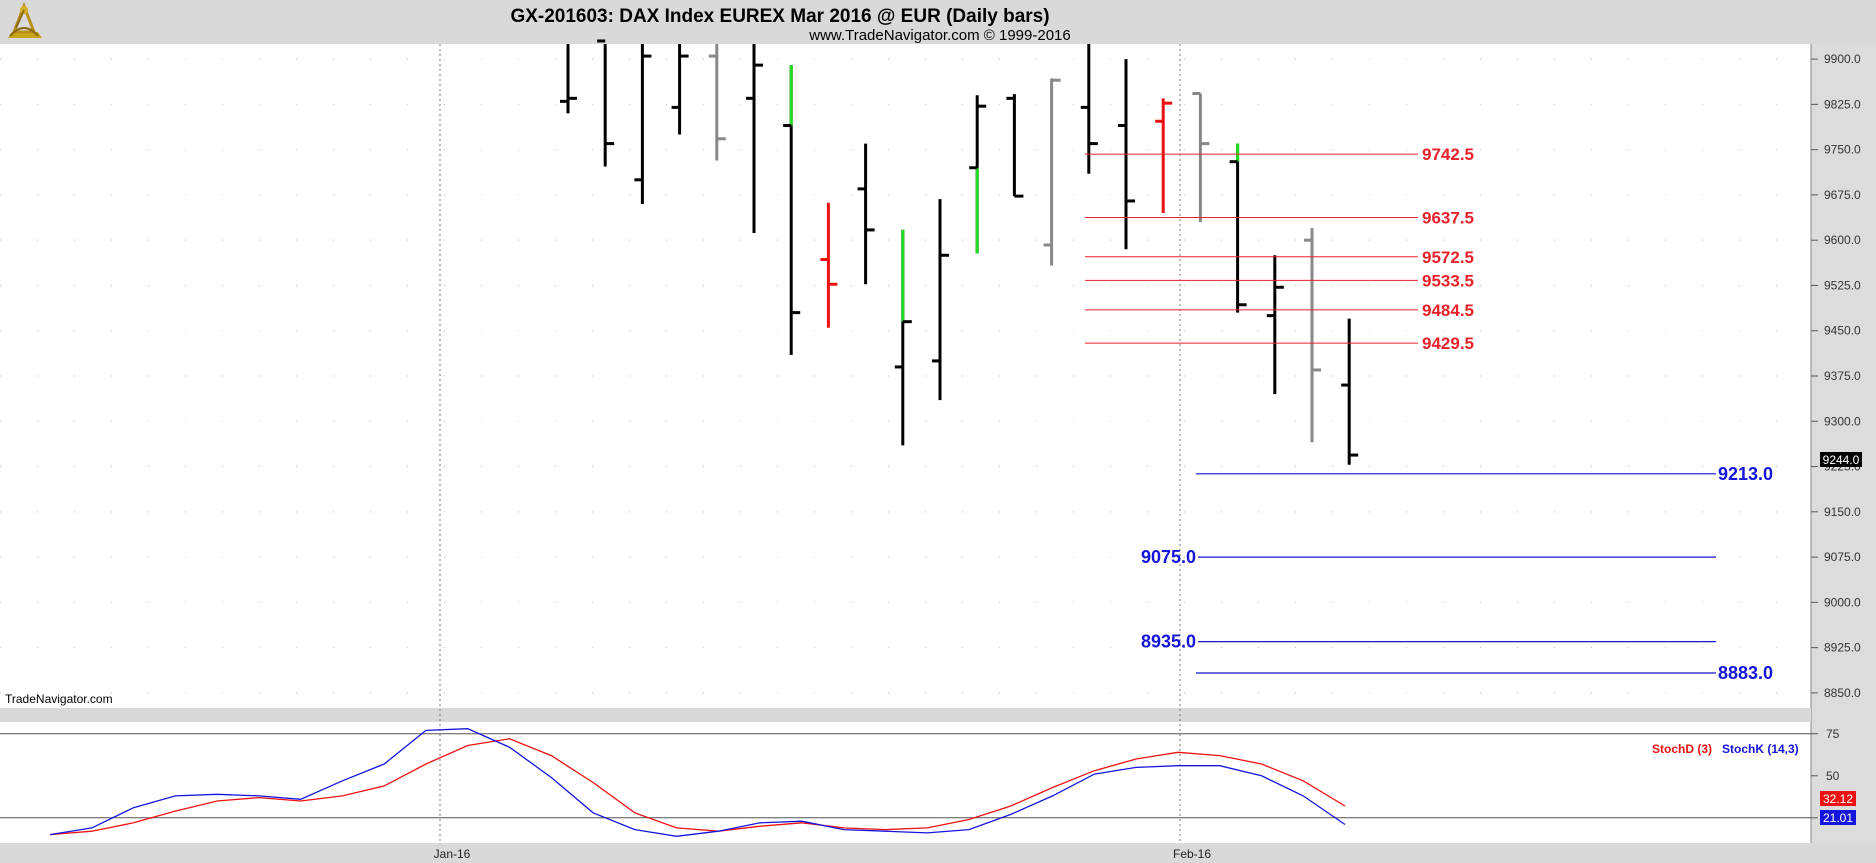 Image resolution: width=1876 pixels, height=863 pixels. What do you see at coordinates (1842, 602) in the screenshot?
I see `price-tick-label: 9000.0` at bounding box center [1842, 602].